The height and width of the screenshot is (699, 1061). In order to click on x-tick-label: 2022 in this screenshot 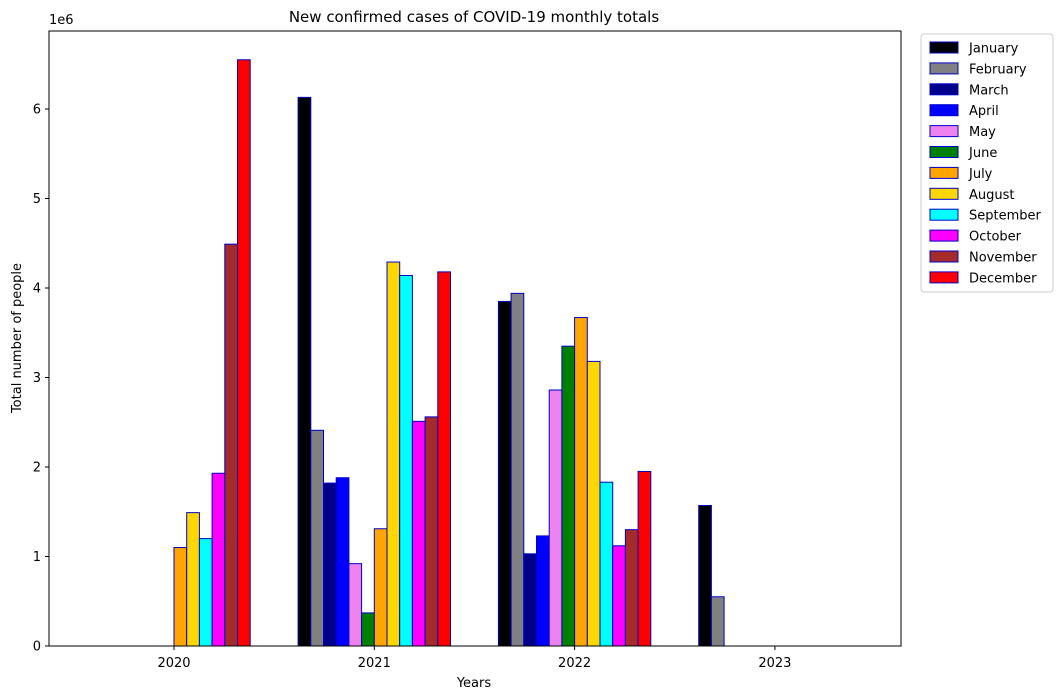, I will do `click(574, 663)`.